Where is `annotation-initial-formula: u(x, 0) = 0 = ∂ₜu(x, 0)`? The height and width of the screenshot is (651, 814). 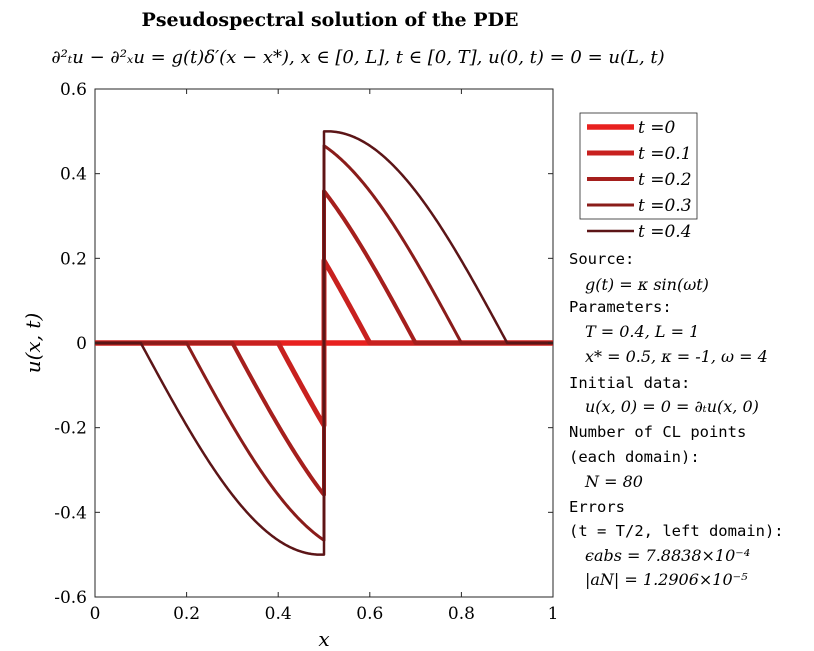 annotation-initial-formula: u(x, 0) = 0 = ∂ₜu(x, 0) is located at coordinates (672, 406).